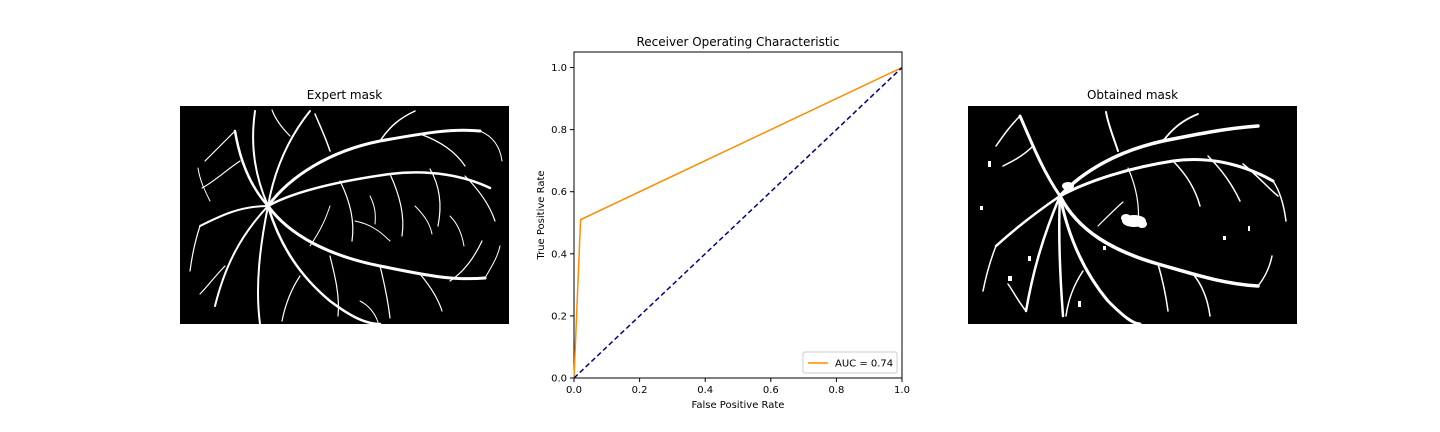  I want to click on x-axis-label: False Positive Rate, so click(738, 405).